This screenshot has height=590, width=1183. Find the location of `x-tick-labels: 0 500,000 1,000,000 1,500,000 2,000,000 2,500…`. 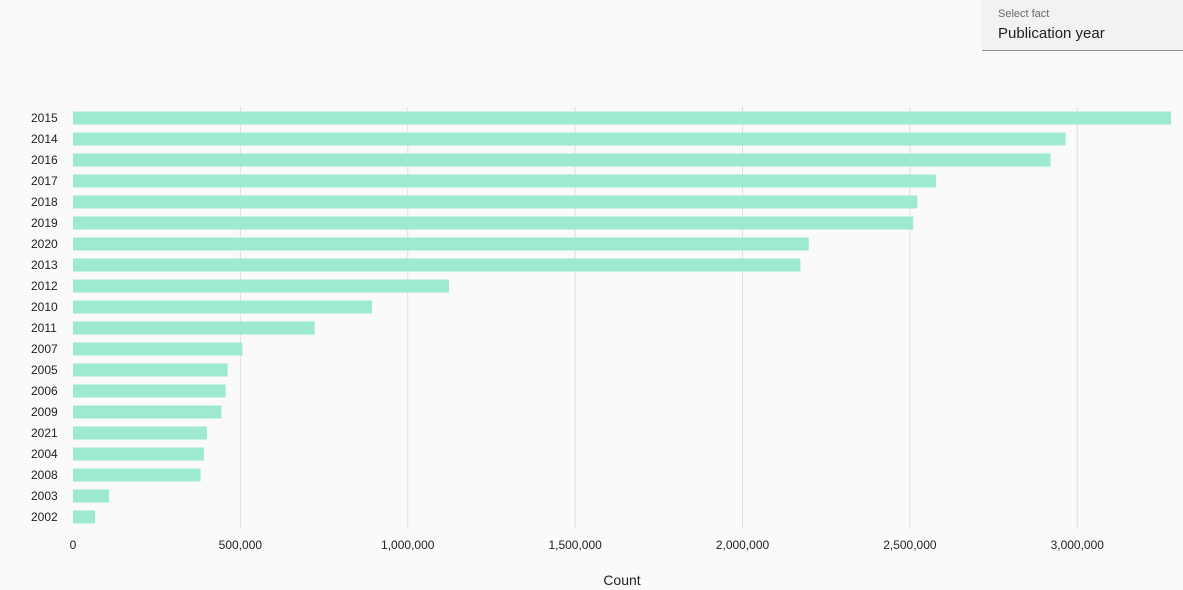

x-tick-labels: 0 500,000 1,000,000 1,500,000 2,000,000 2,500… is located at coordinates (587, 545).